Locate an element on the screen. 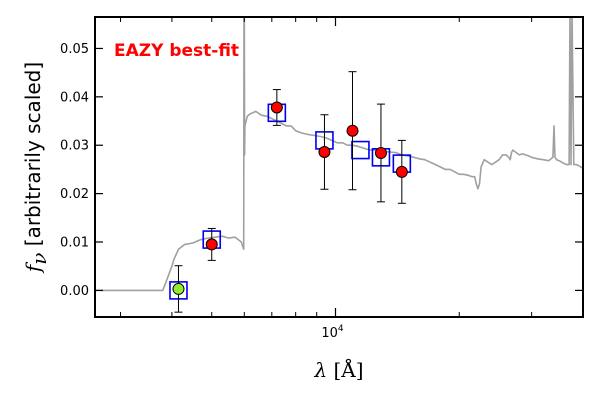 Image resolution: width=600 pixels, height=404 pixels. y-tick-label: 0.03 is located at coordinates (74, 146).